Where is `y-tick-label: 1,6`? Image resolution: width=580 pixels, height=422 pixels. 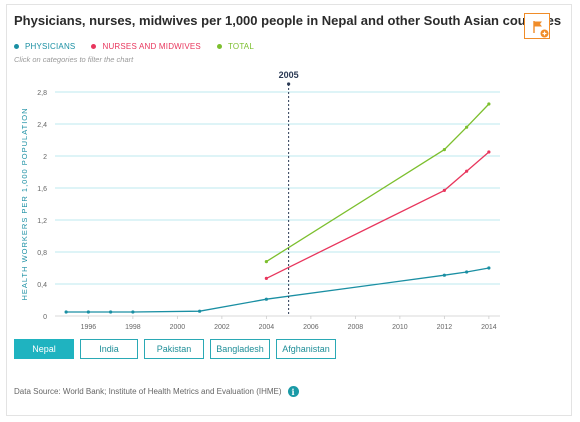
y-tick-label: 1,6 is located at coordinates (42, 189).